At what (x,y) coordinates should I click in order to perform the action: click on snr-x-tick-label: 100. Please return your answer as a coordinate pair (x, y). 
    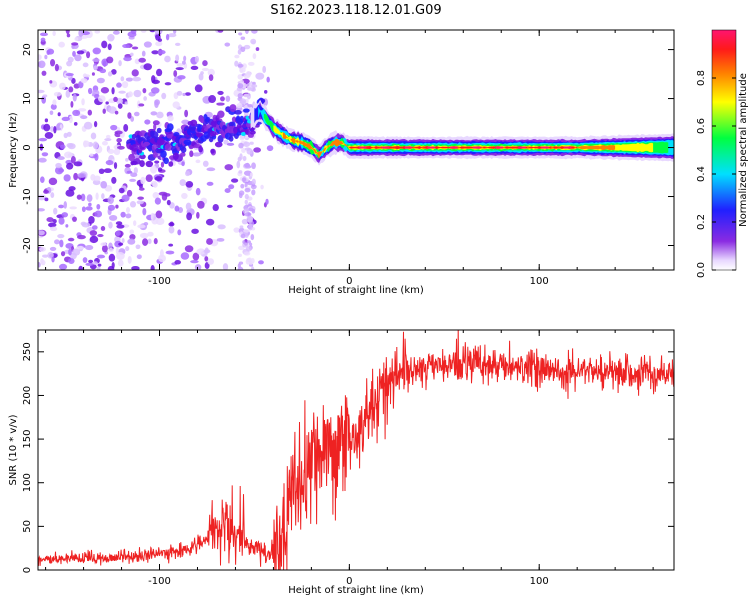
    Looking at the image, I should click on (539, 581).